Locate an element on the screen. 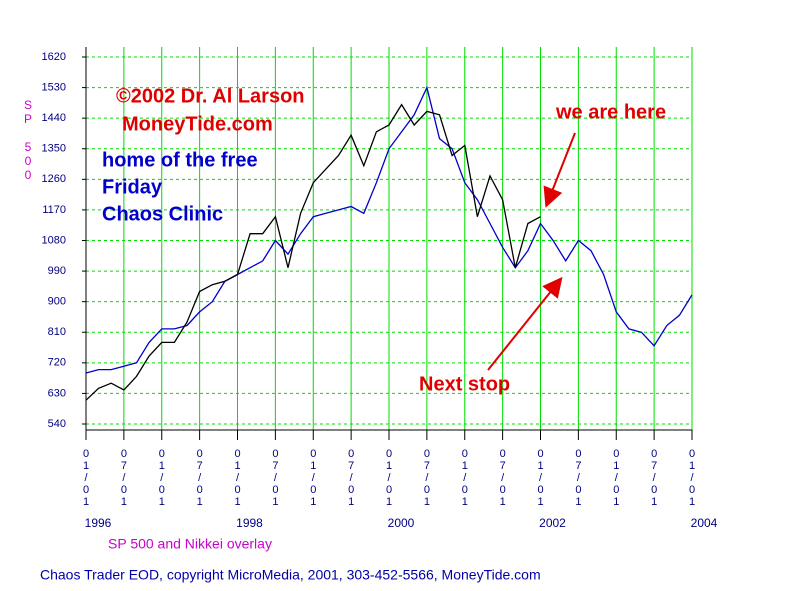 The width and height of the screenshot is (801, 591). y-tick-label: 720 is located at coordinates (57, 363).